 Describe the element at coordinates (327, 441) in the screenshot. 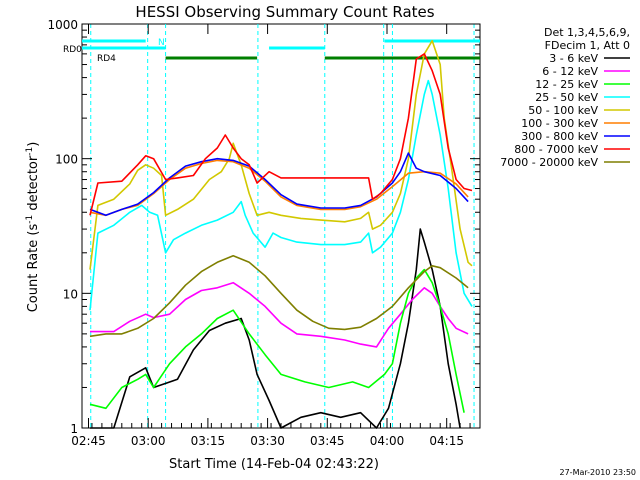

I see `x-tick-label-4: 03:45` at that location.